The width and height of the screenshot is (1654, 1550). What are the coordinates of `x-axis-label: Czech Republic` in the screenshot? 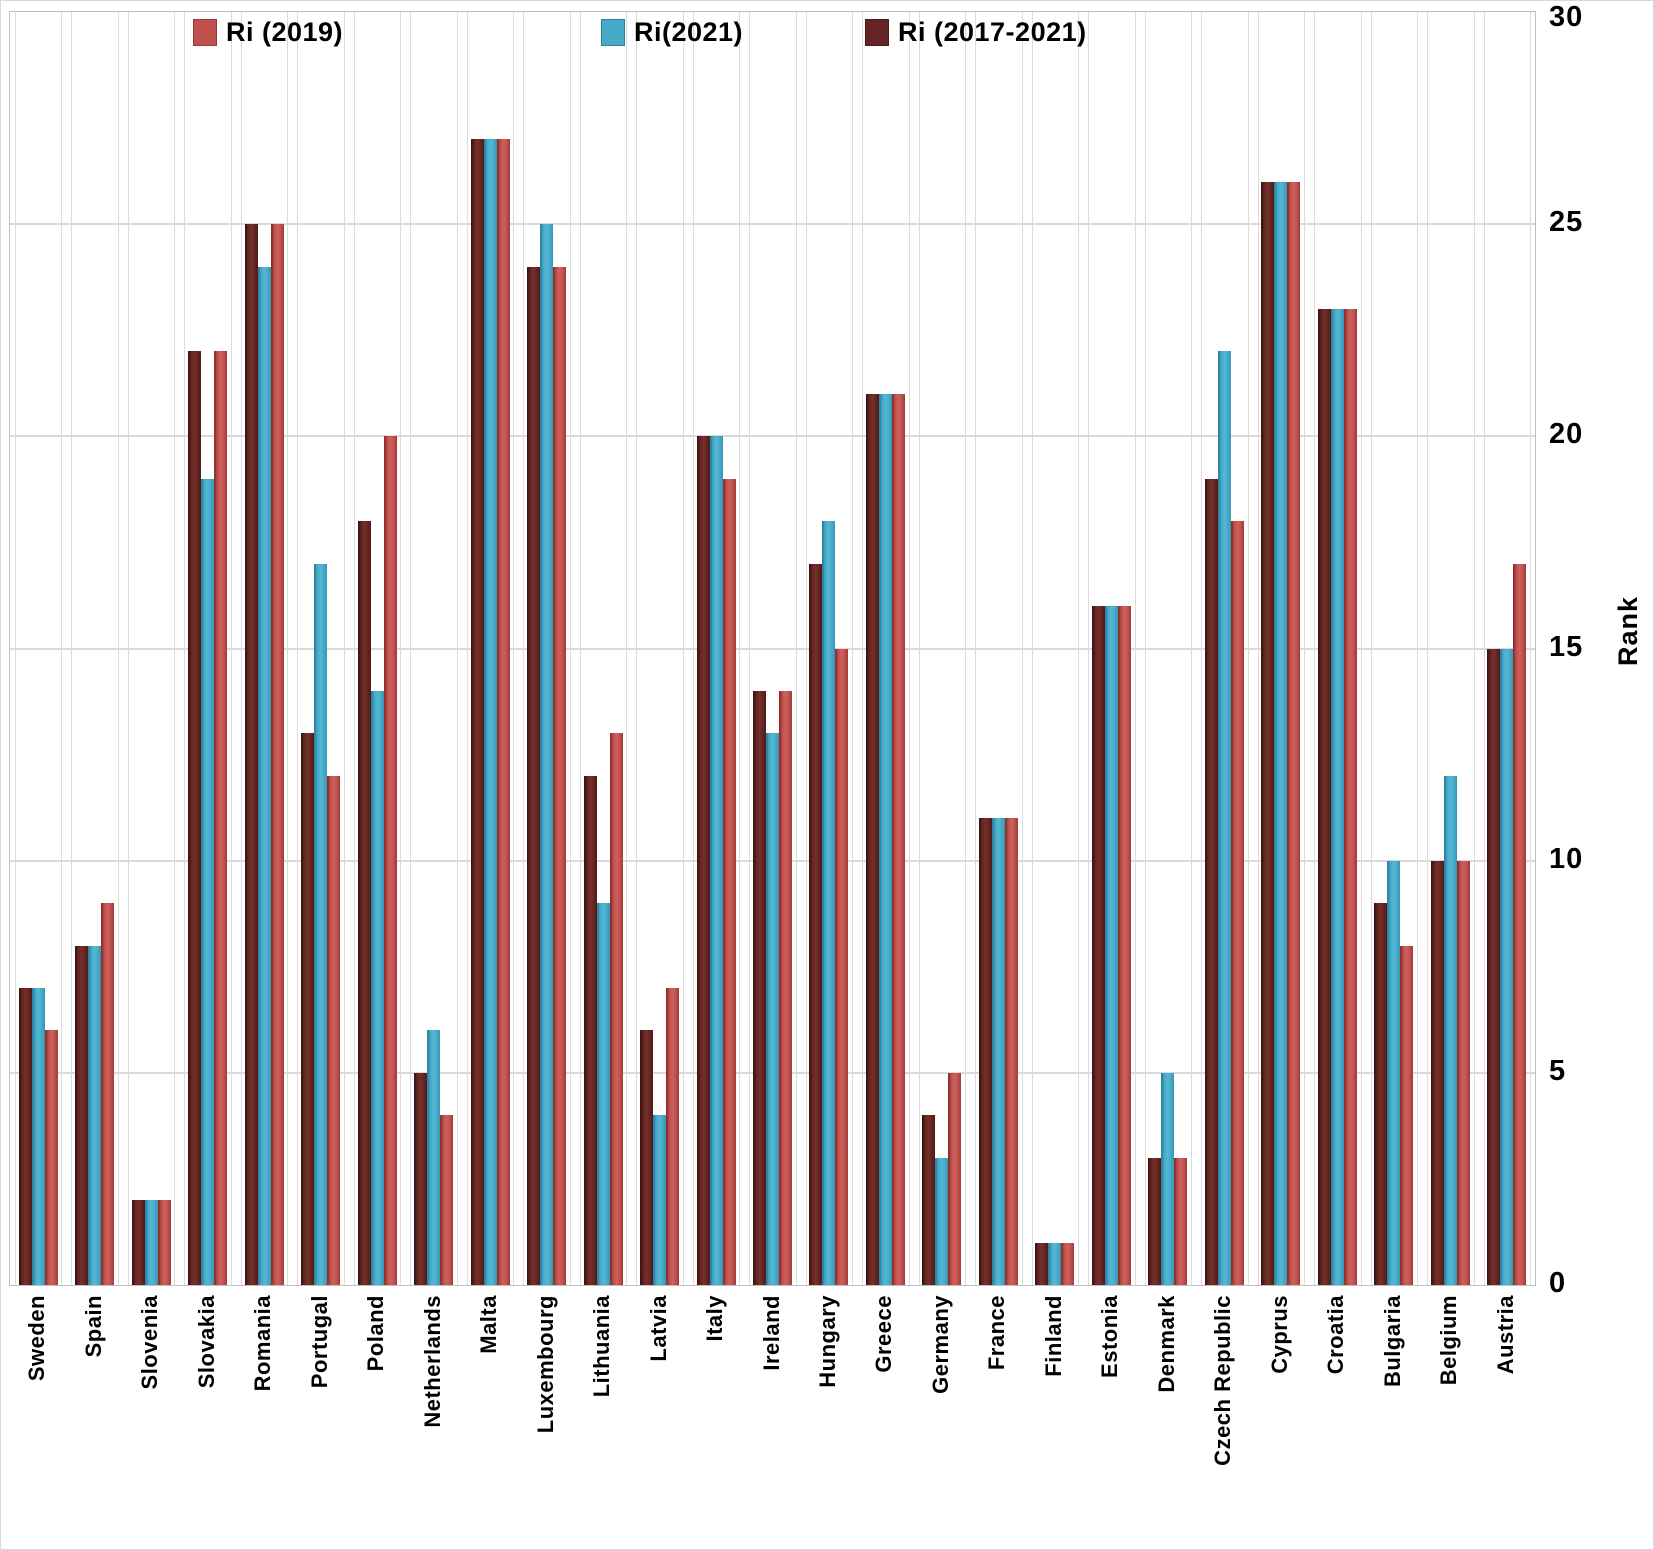 It's located at (1223, 1380).